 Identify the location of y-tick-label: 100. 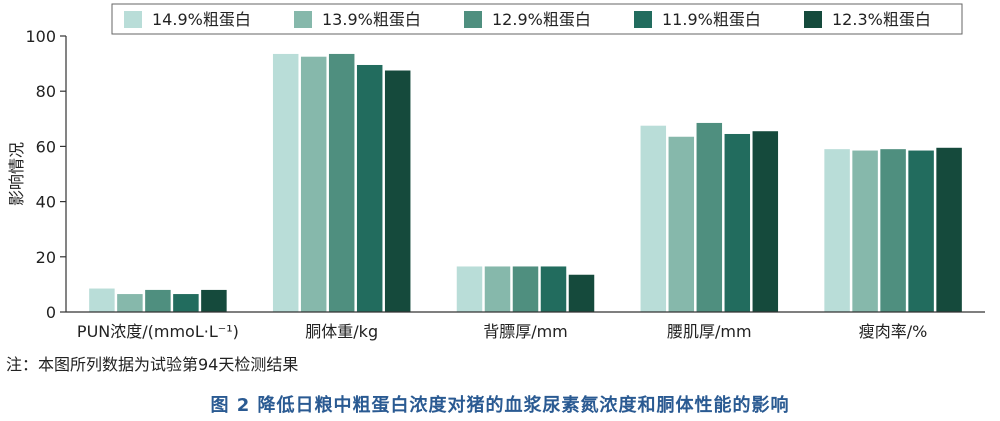
(40, 36).